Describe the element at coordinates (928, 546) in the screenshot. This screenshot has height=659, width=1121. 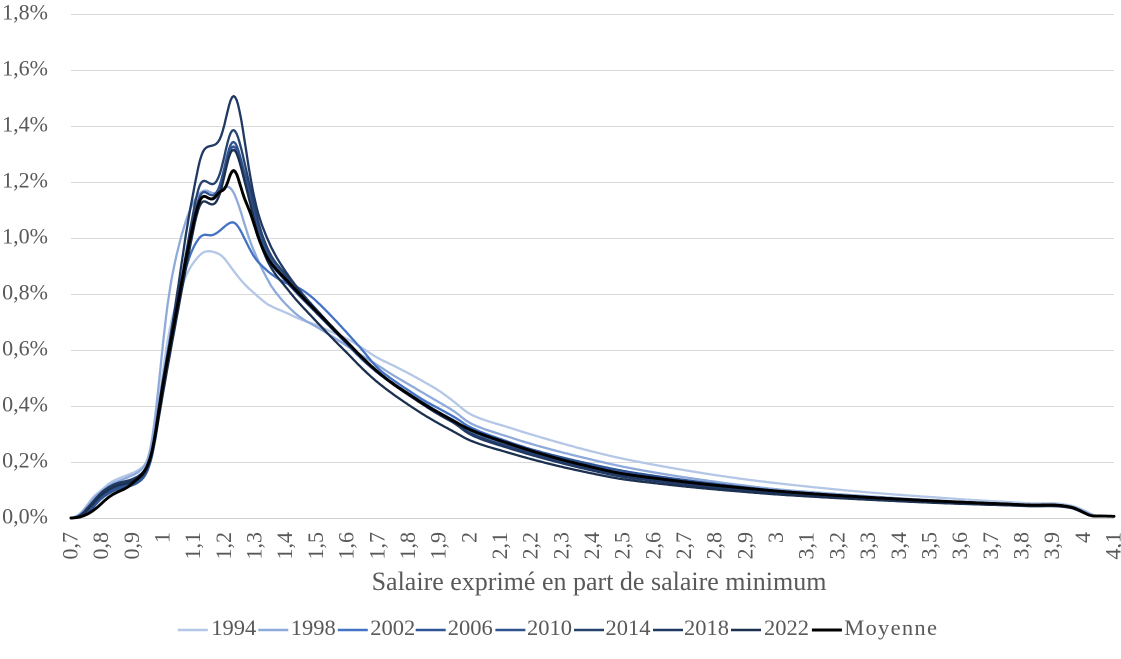
I see `svg-text: 3,5` at that location.